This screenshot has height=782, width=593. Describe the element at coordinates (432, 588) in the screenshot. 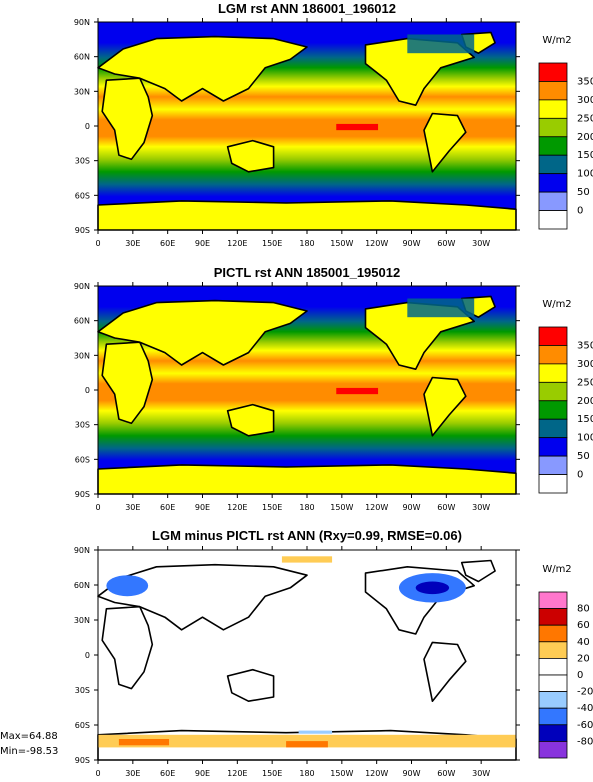

I see `anomaly-negative-na-core` at that location.